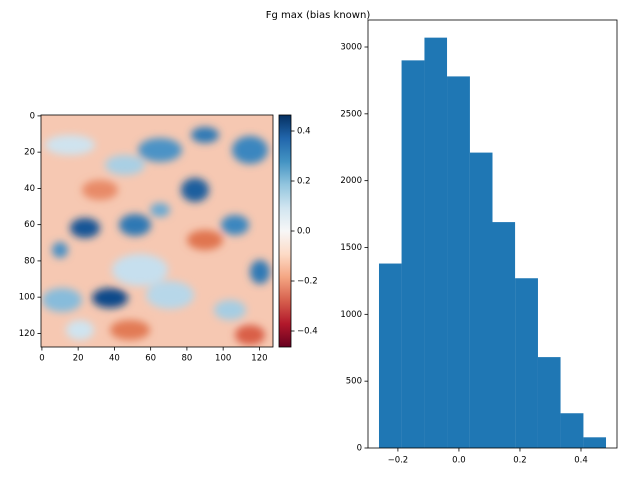 The width and height of the screenshot is (627, 478). What do you see at coordinates (398, 461) in the screenshot?
I see `x-tick-label: −0.2` at bounding box center [398, 461].